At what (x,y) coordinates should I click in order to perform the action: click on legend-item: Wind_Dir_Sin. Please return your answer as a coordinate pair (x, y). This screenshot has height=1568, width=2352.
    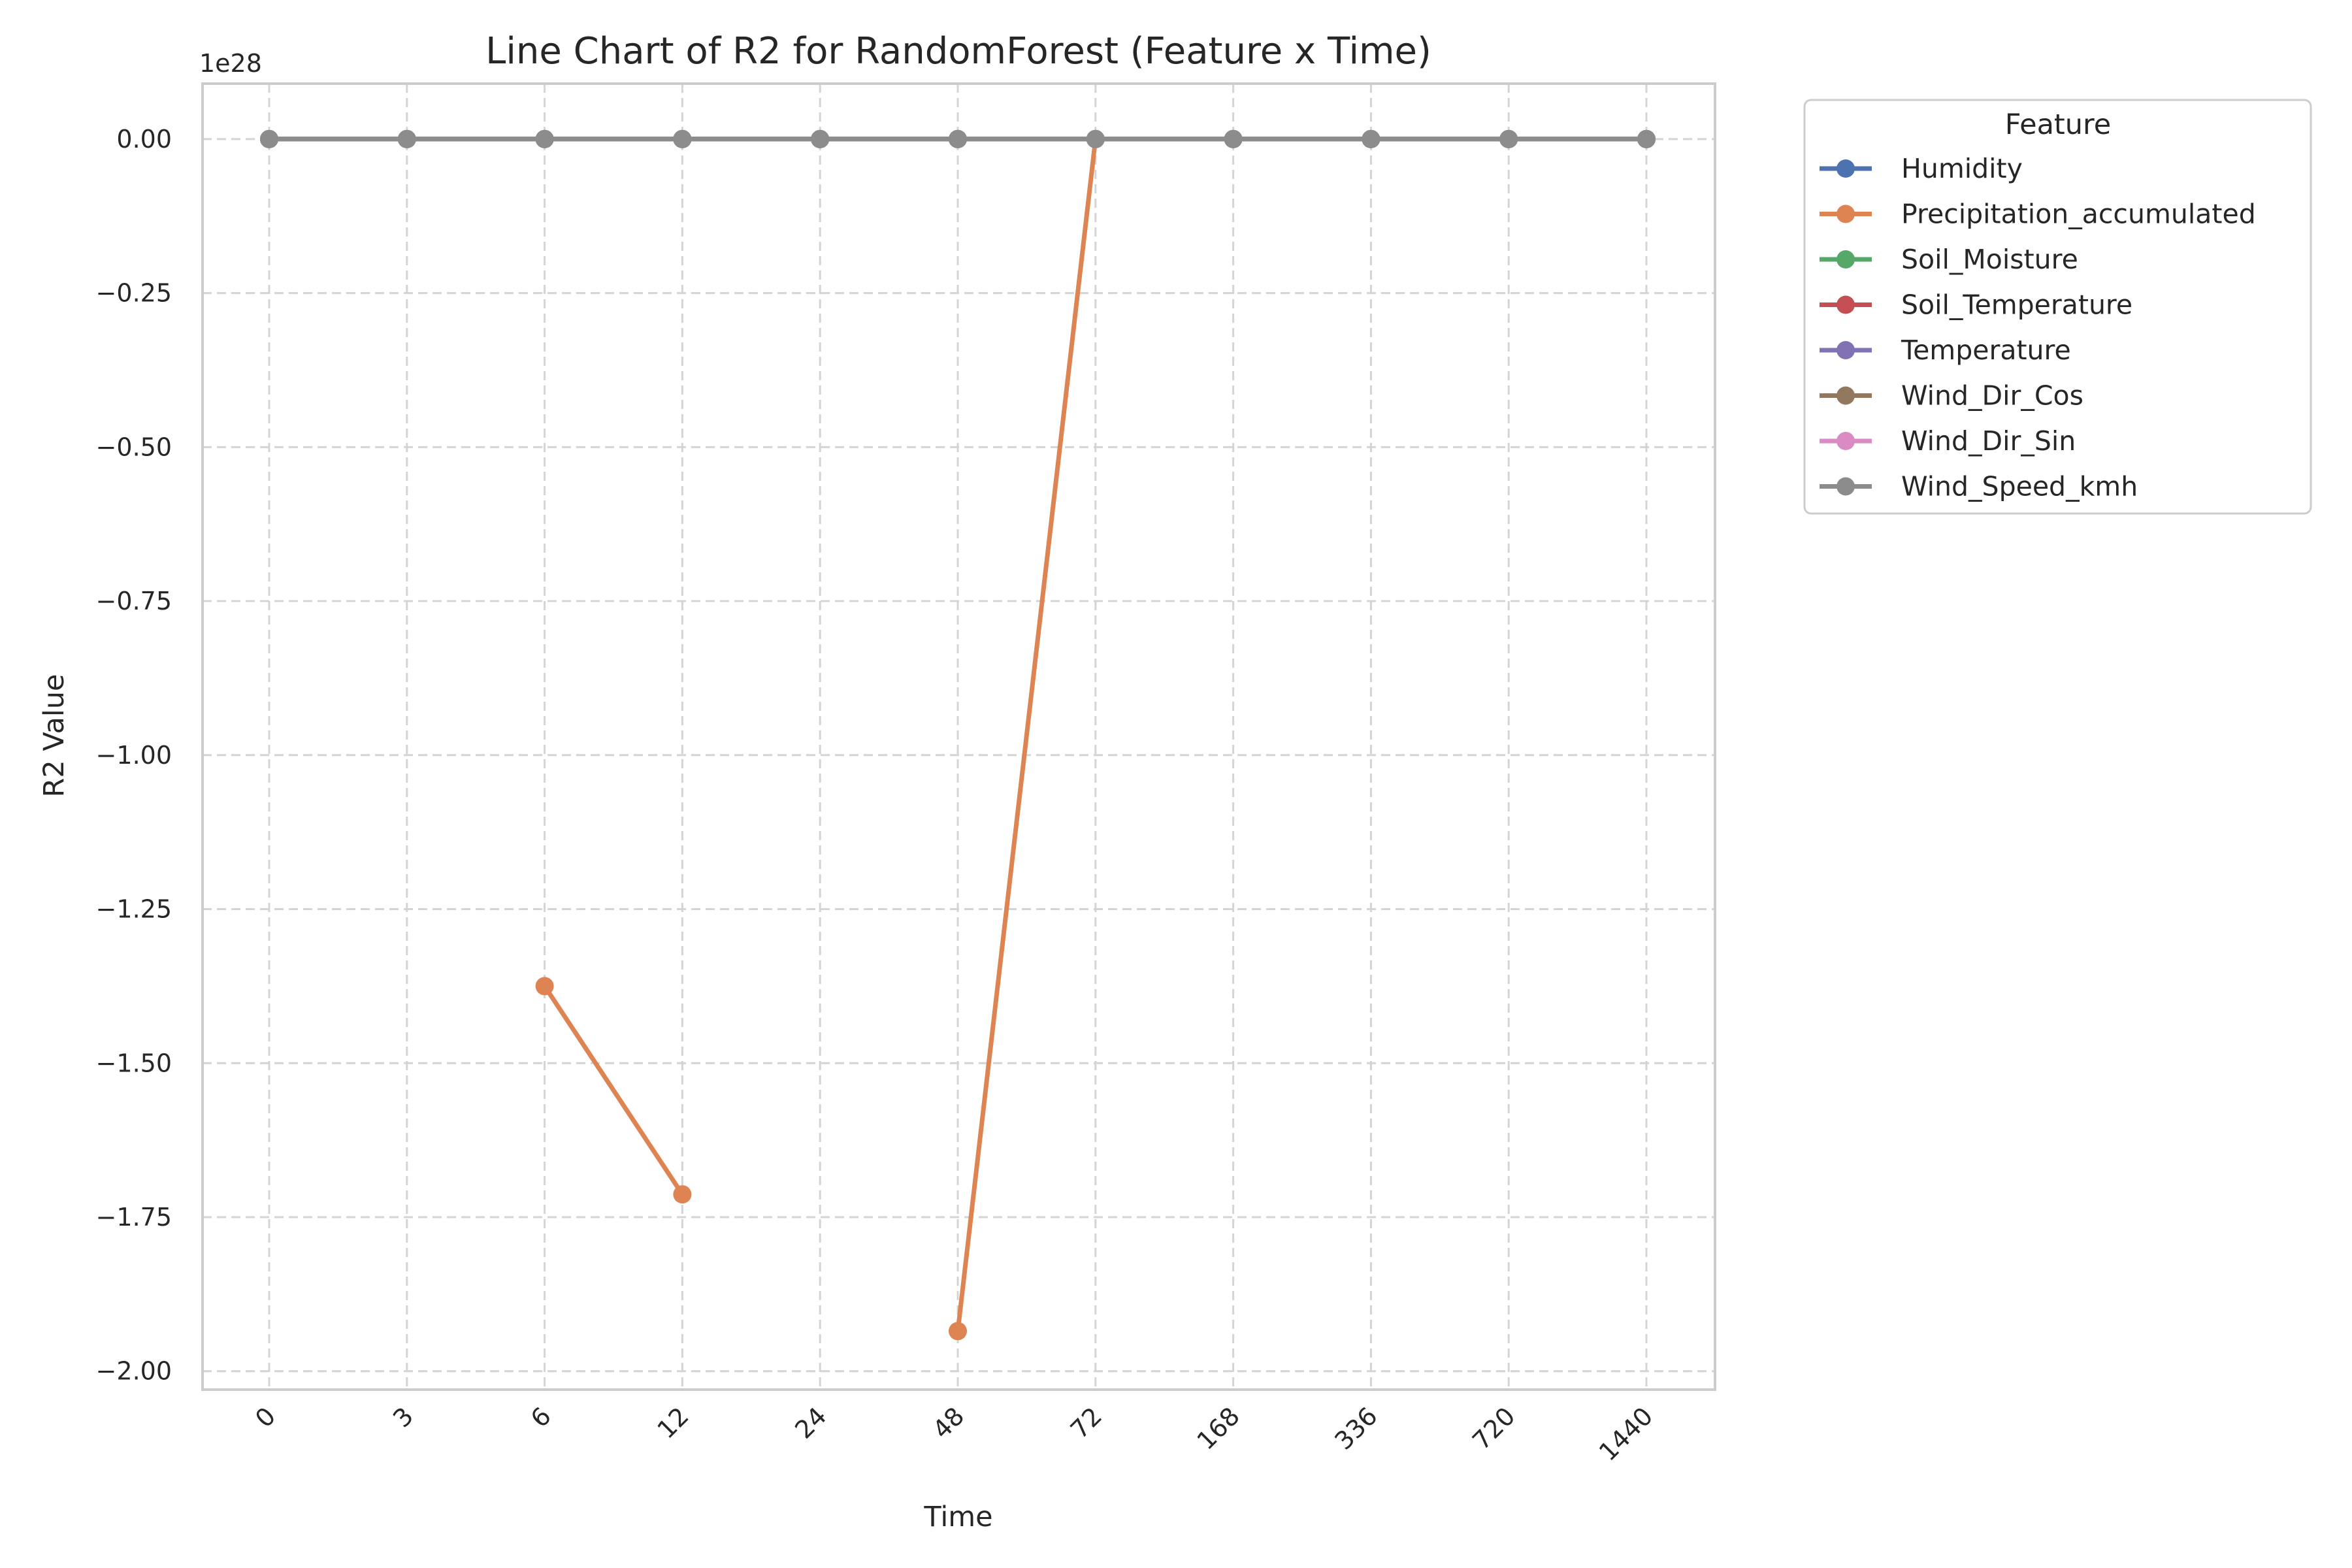
    Looking at the image, I should click on (1948, 441).